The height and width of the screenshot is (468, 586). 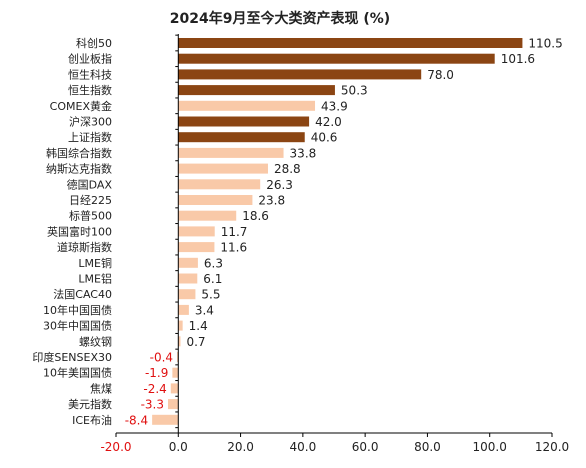 I want to click on x-tick-label: 0.0, so click(x=178, y=447).